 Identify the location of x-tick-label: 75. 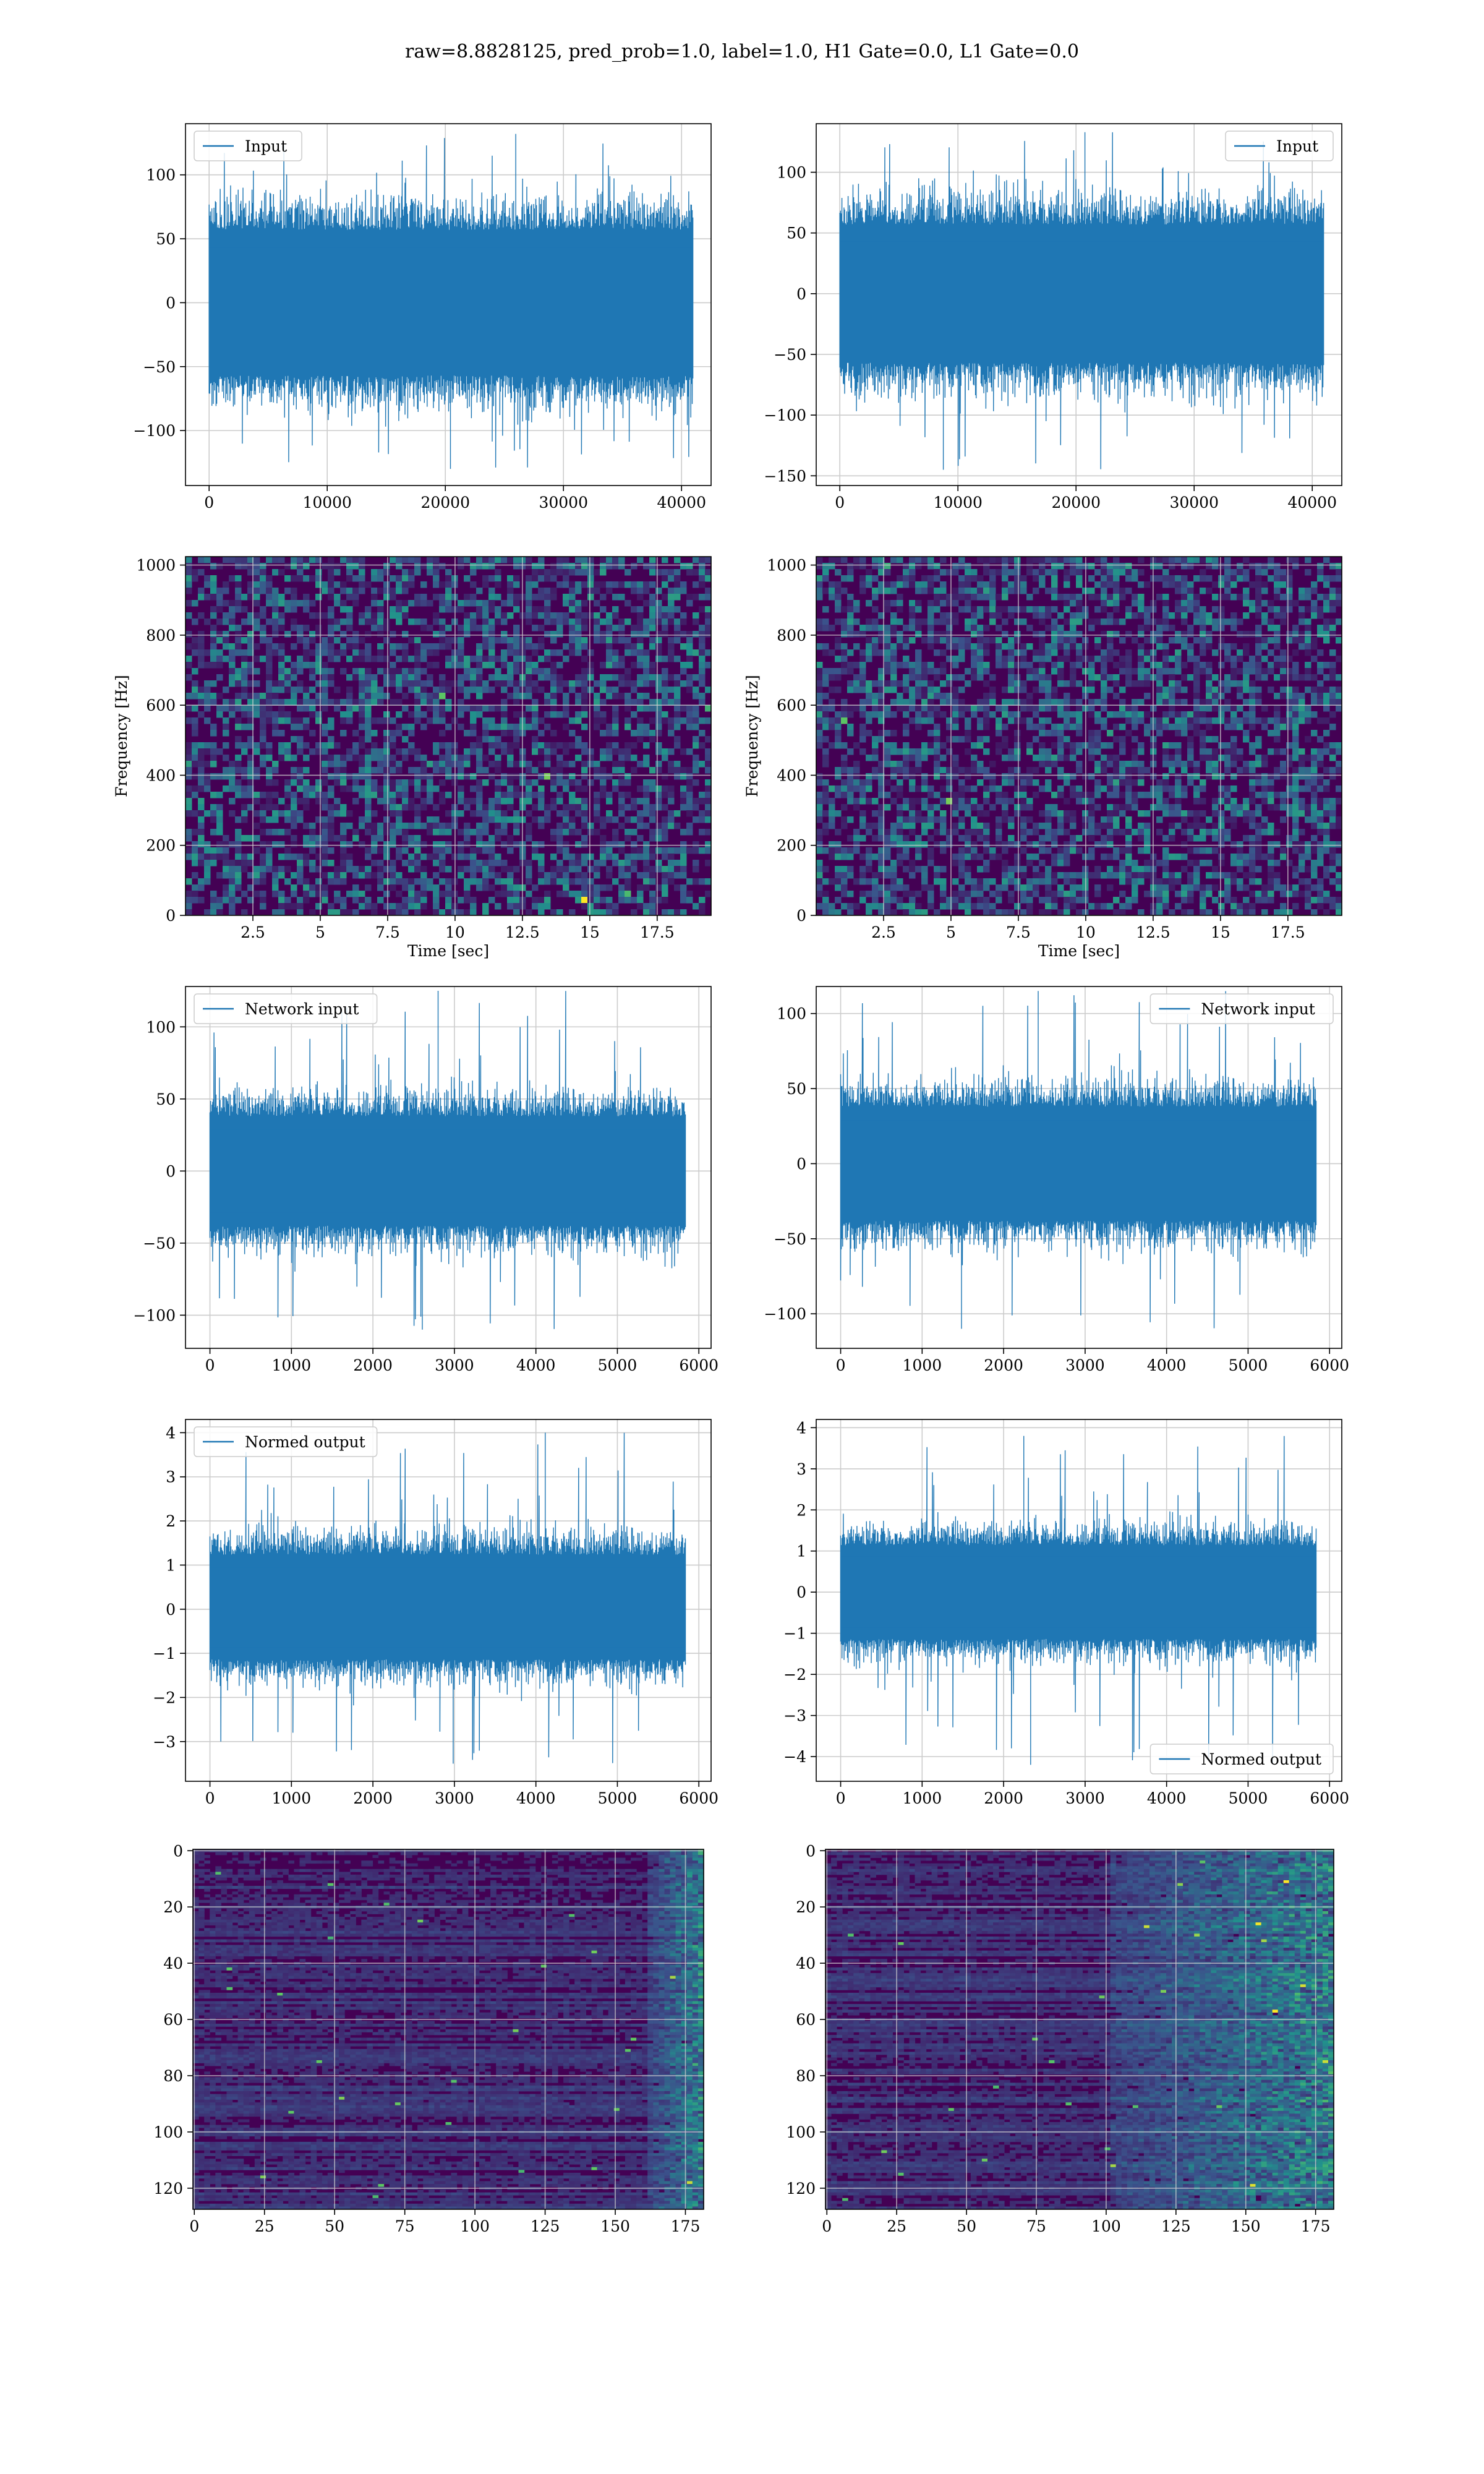
(1036, 2226).